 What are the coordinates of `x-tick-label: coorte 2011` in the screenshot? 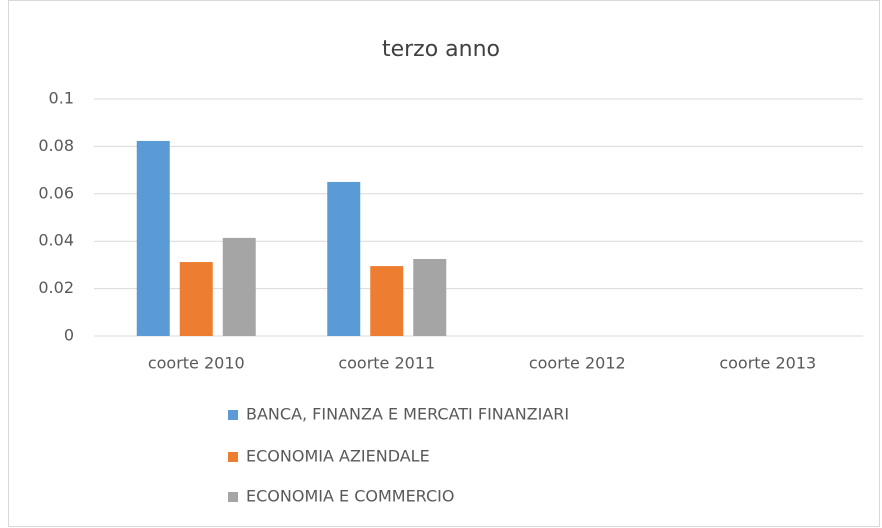 It's located at (386, 363).